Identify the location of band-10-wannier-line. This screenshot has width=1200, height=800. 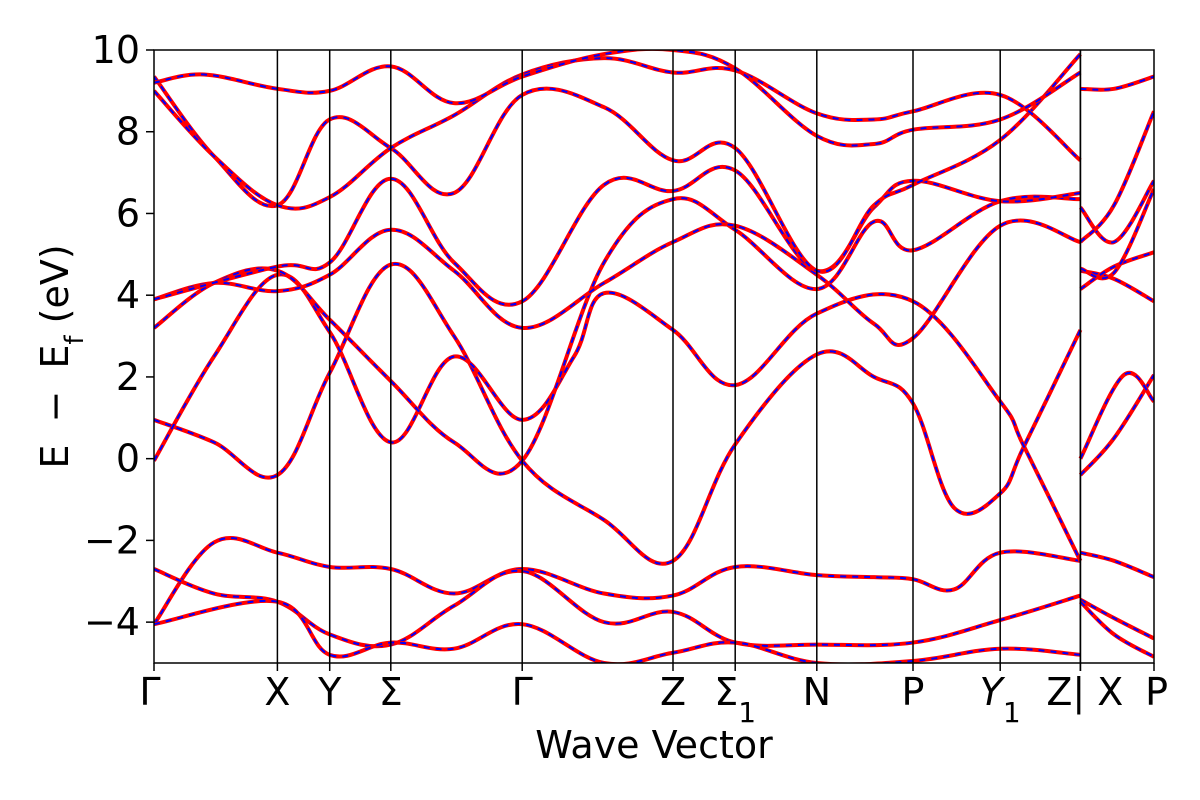
(617, 98).